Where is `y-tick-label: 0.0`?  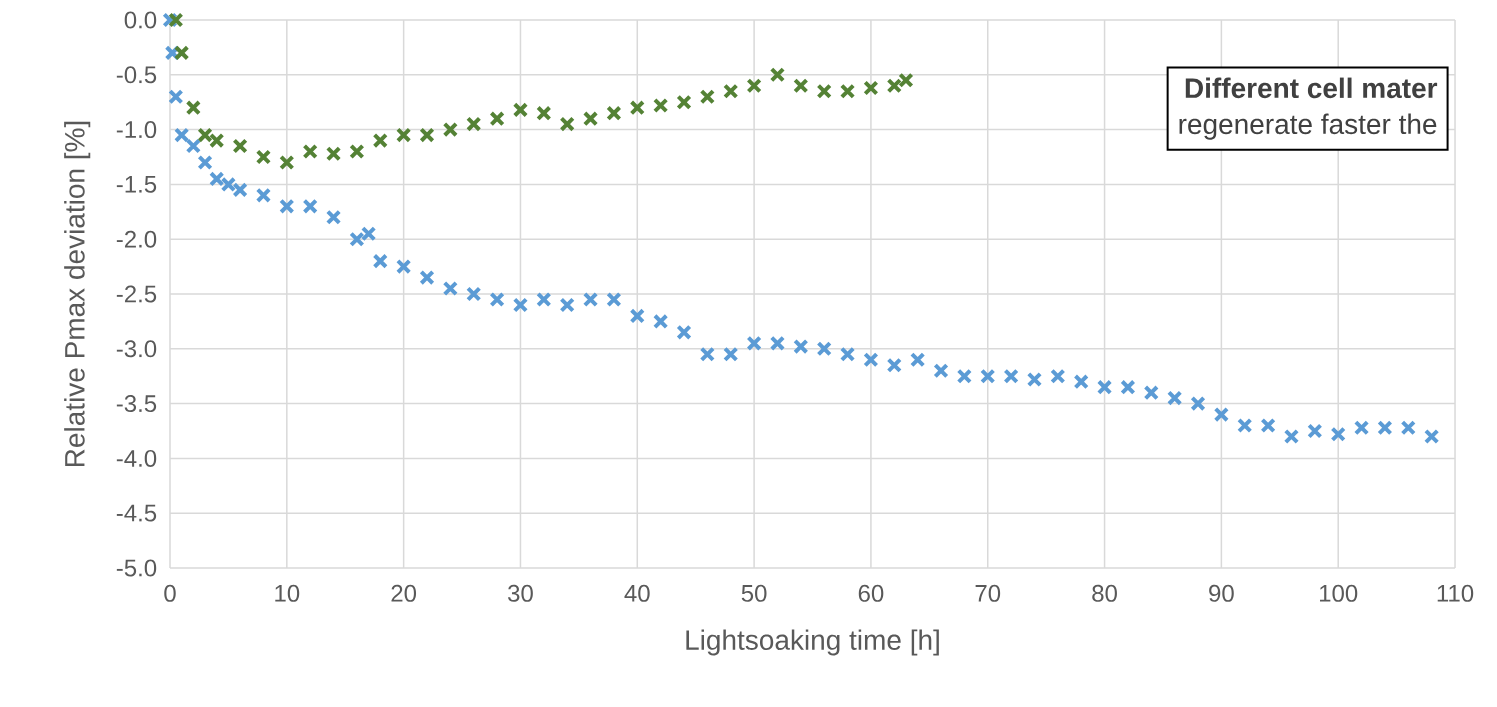 y-tick-label: 0.0 is located at coordinates (140, 20).